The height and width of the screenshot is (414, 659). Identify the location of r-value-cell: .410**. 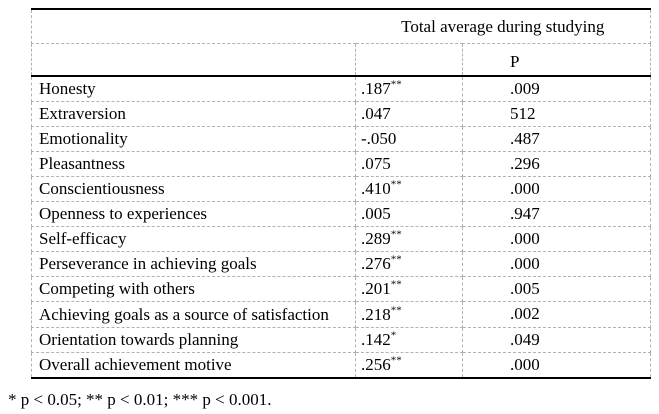
(409, 189).